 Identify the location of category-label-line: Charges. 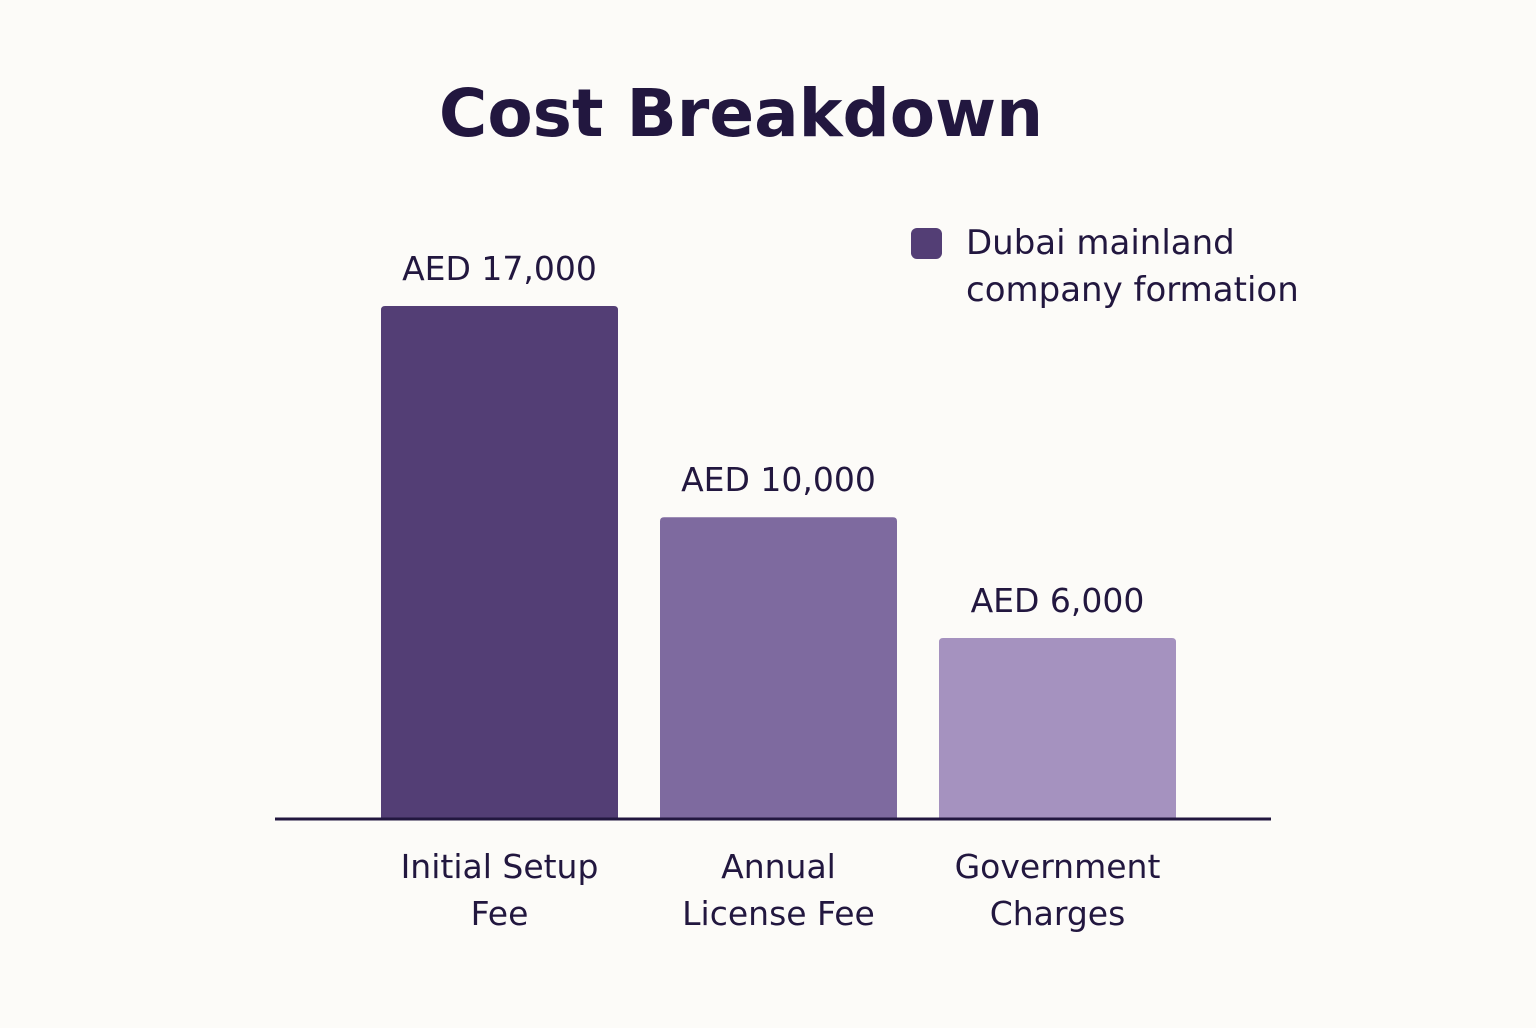
(1058, 913).